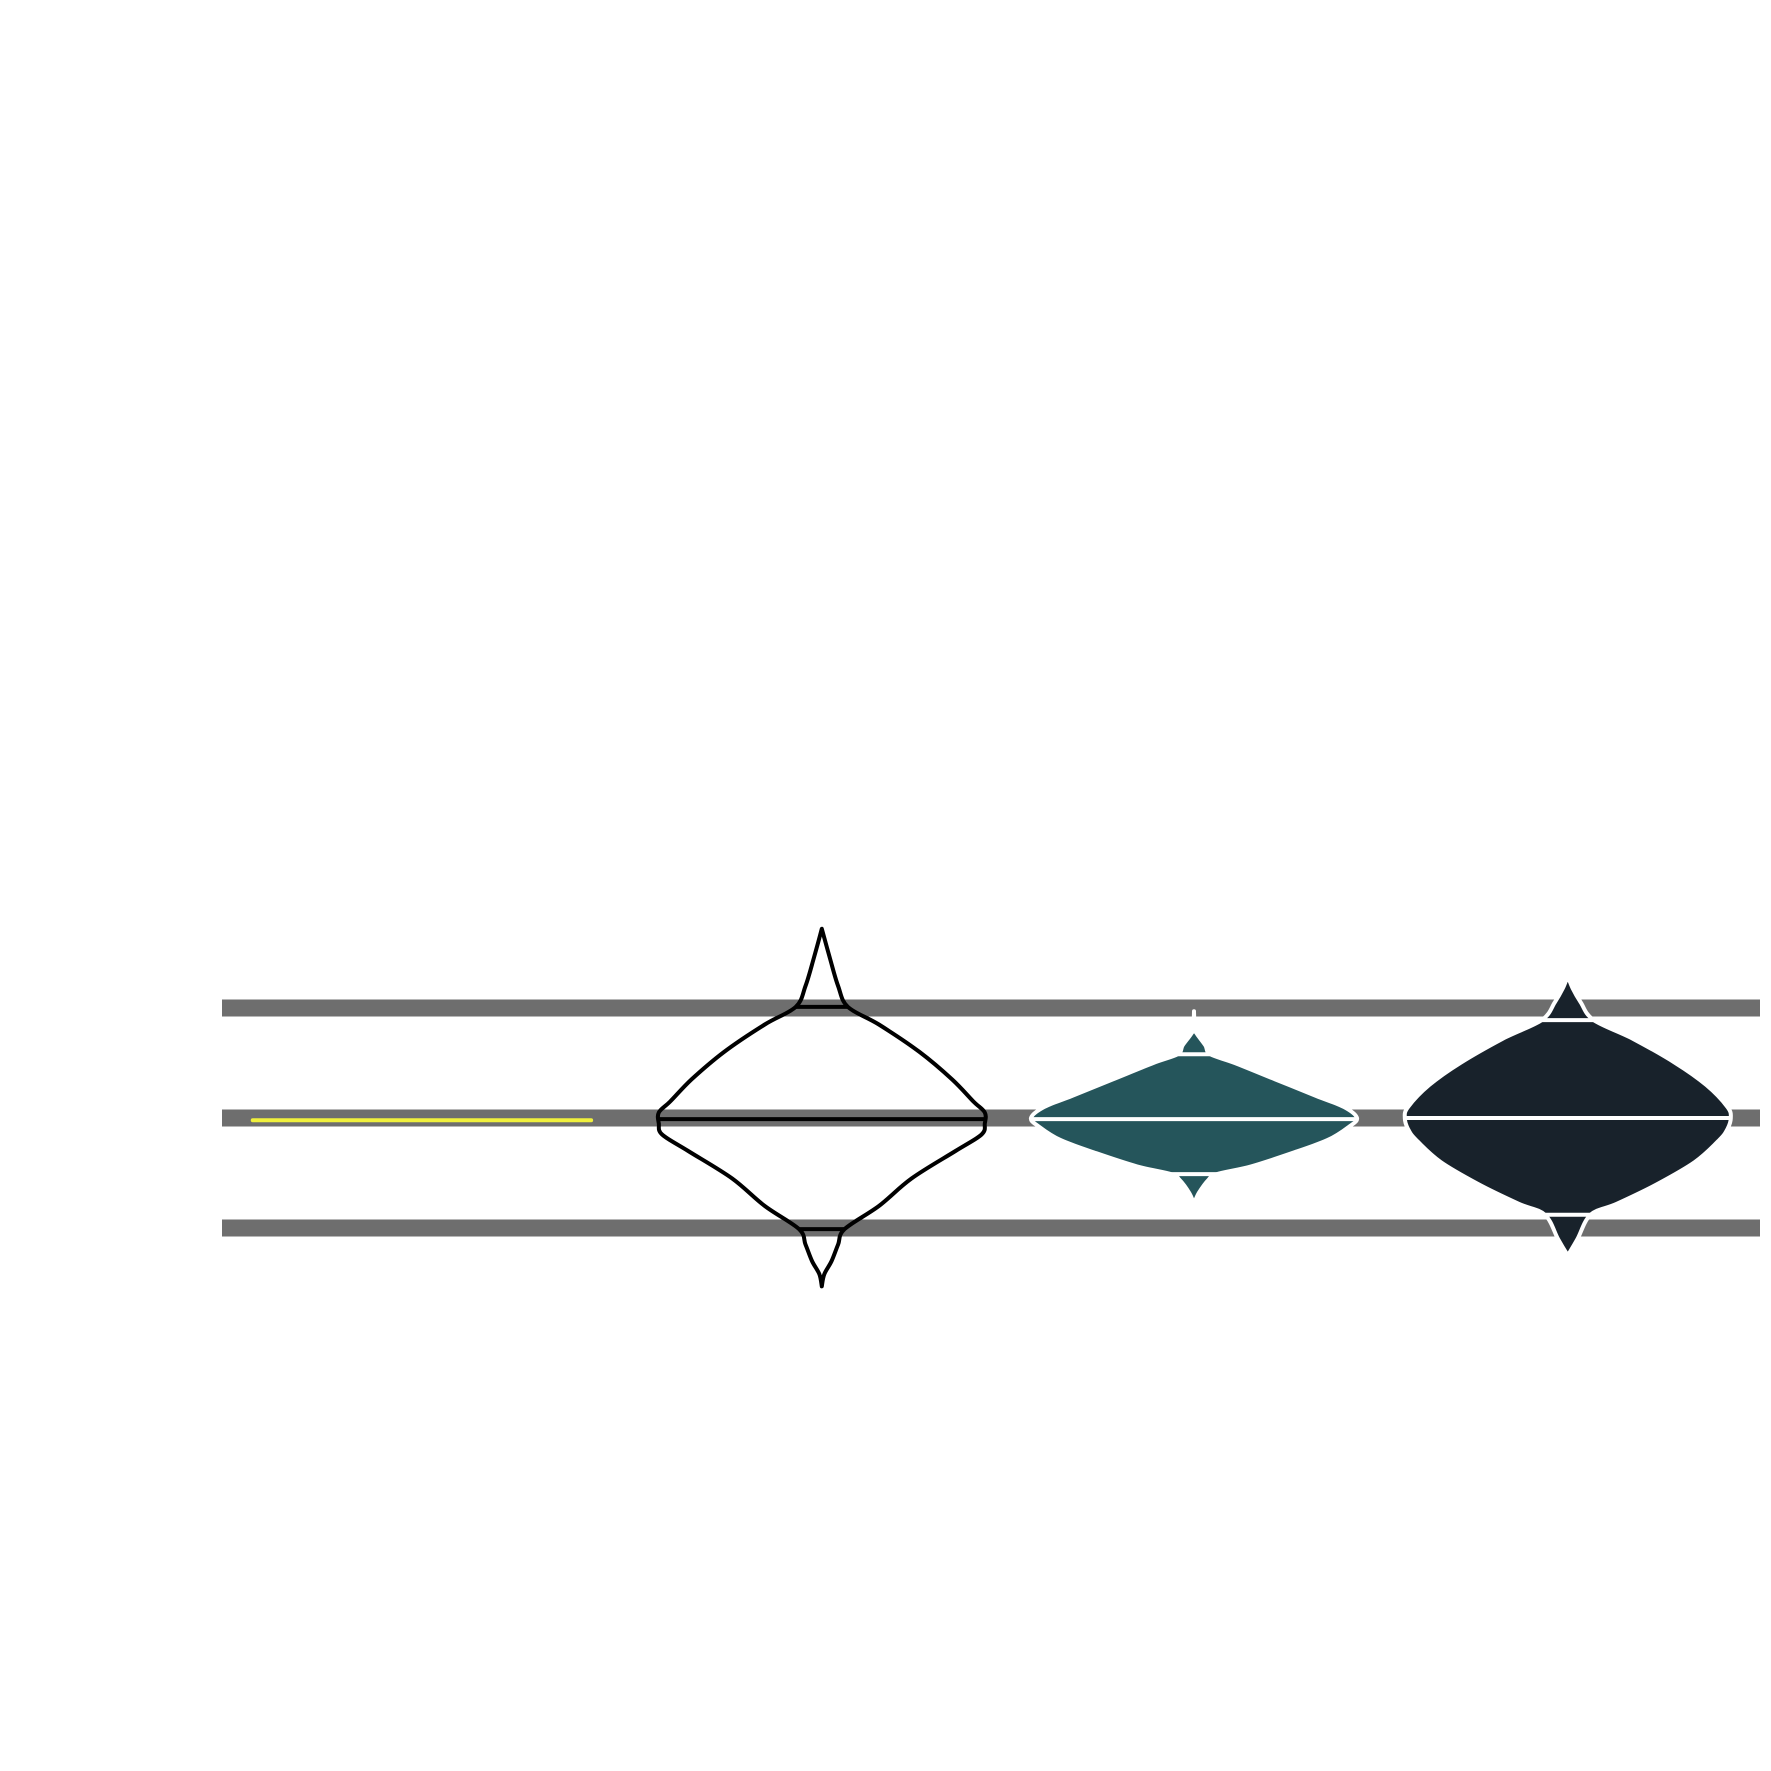 Image resolution: width=1771 pixels, height=1771 pixels. I want to click on violins, so click(1194, 1107).